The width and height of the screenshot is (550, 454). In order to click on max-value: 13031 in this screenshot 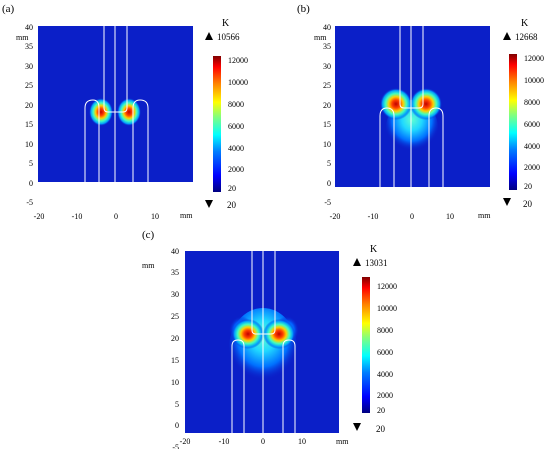, I will do `click(376, 263)`.